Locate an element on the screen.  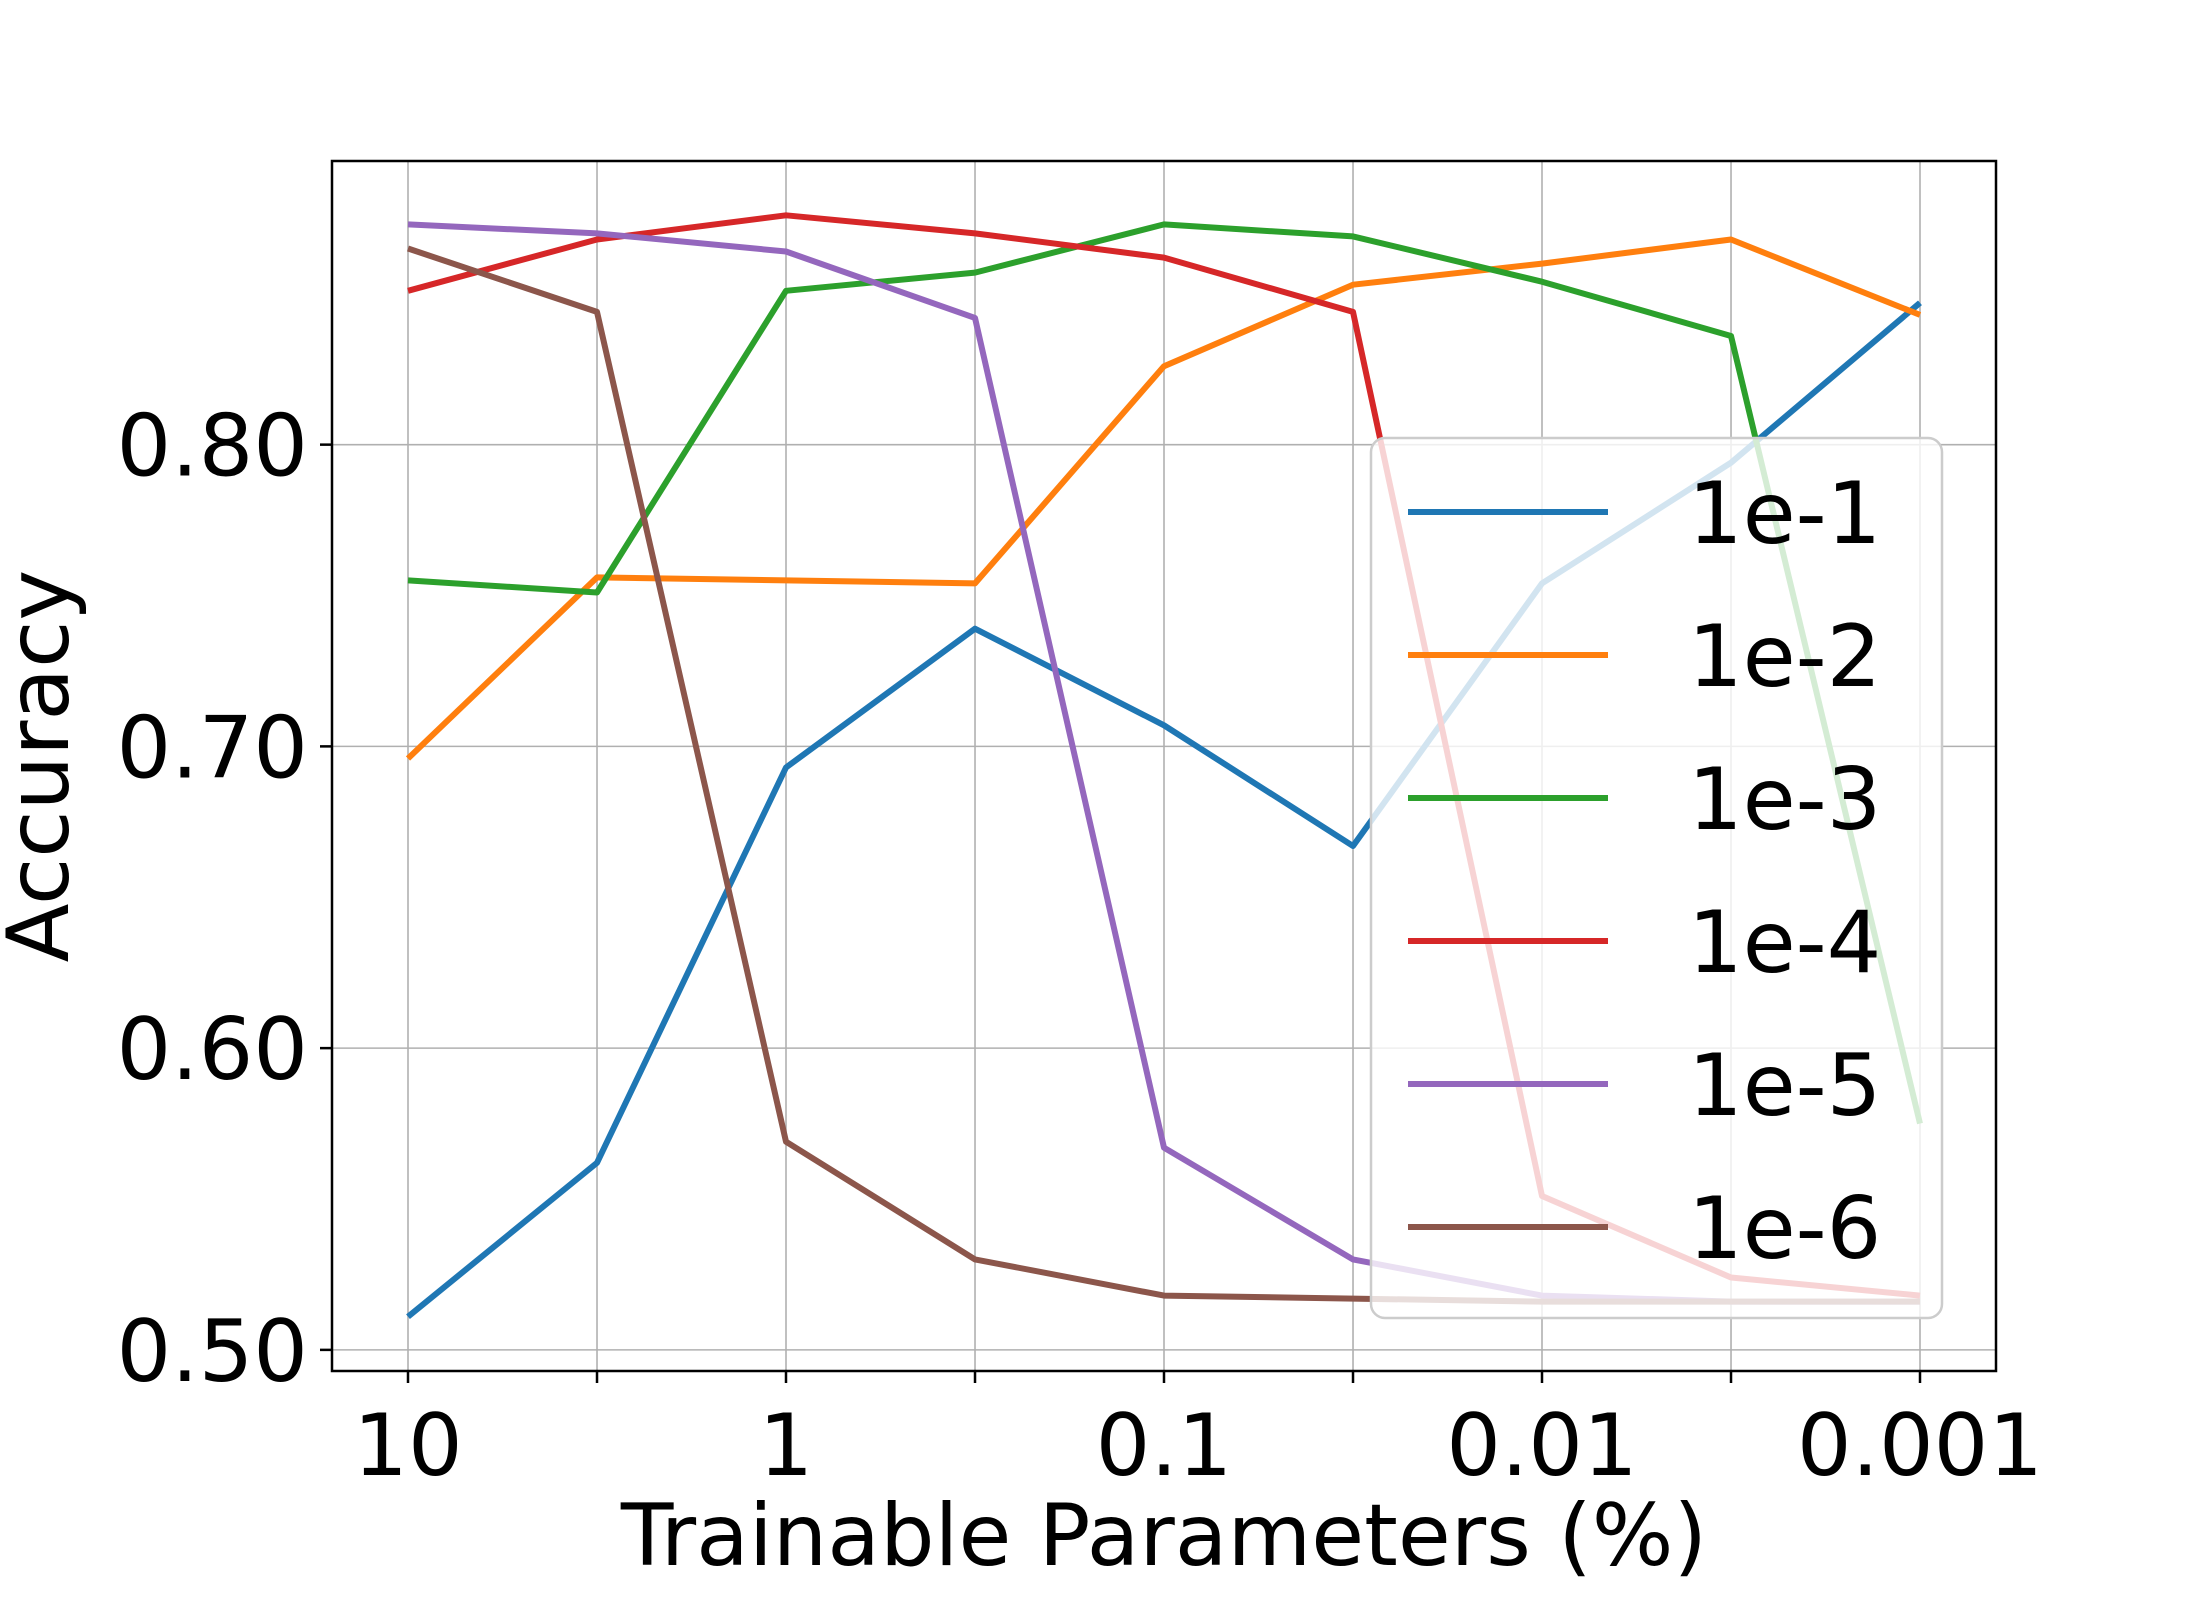
y-tick-label: 0.50 is located at coordinates (212, 1352).